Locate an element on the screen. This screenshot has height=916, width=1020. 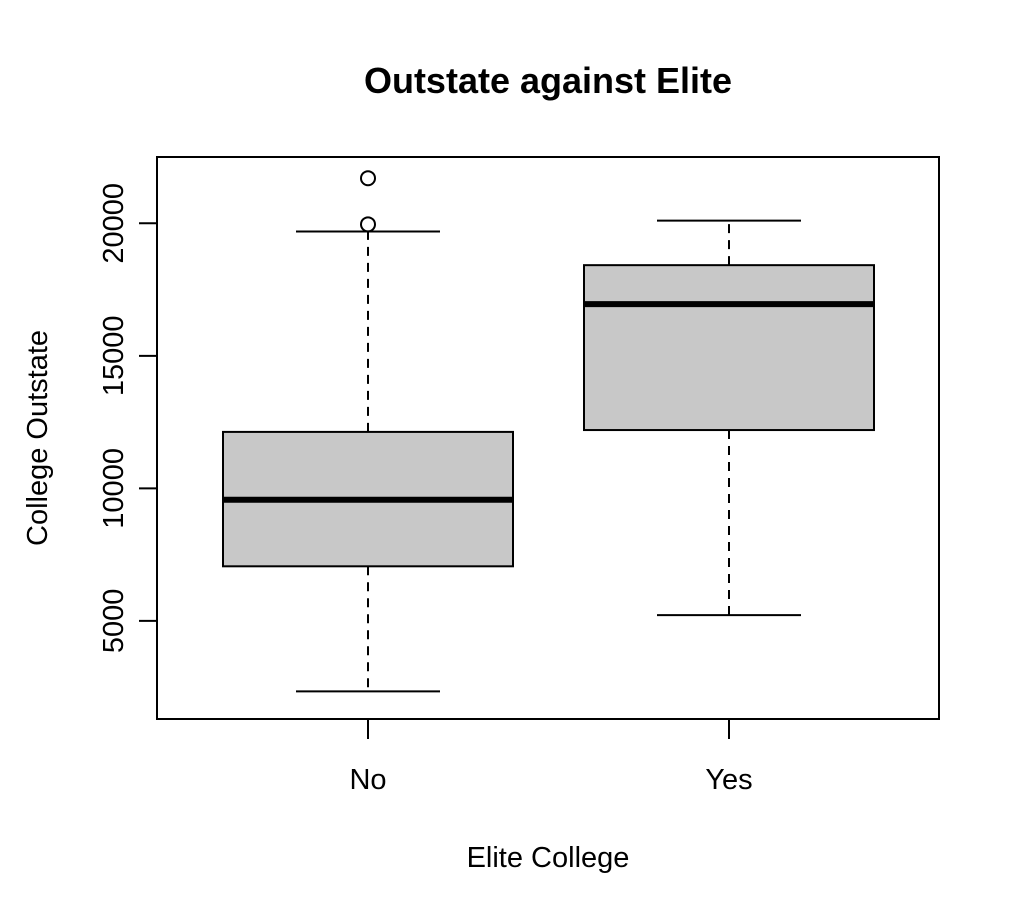
iqr-box is located at coordinates (729, 348).